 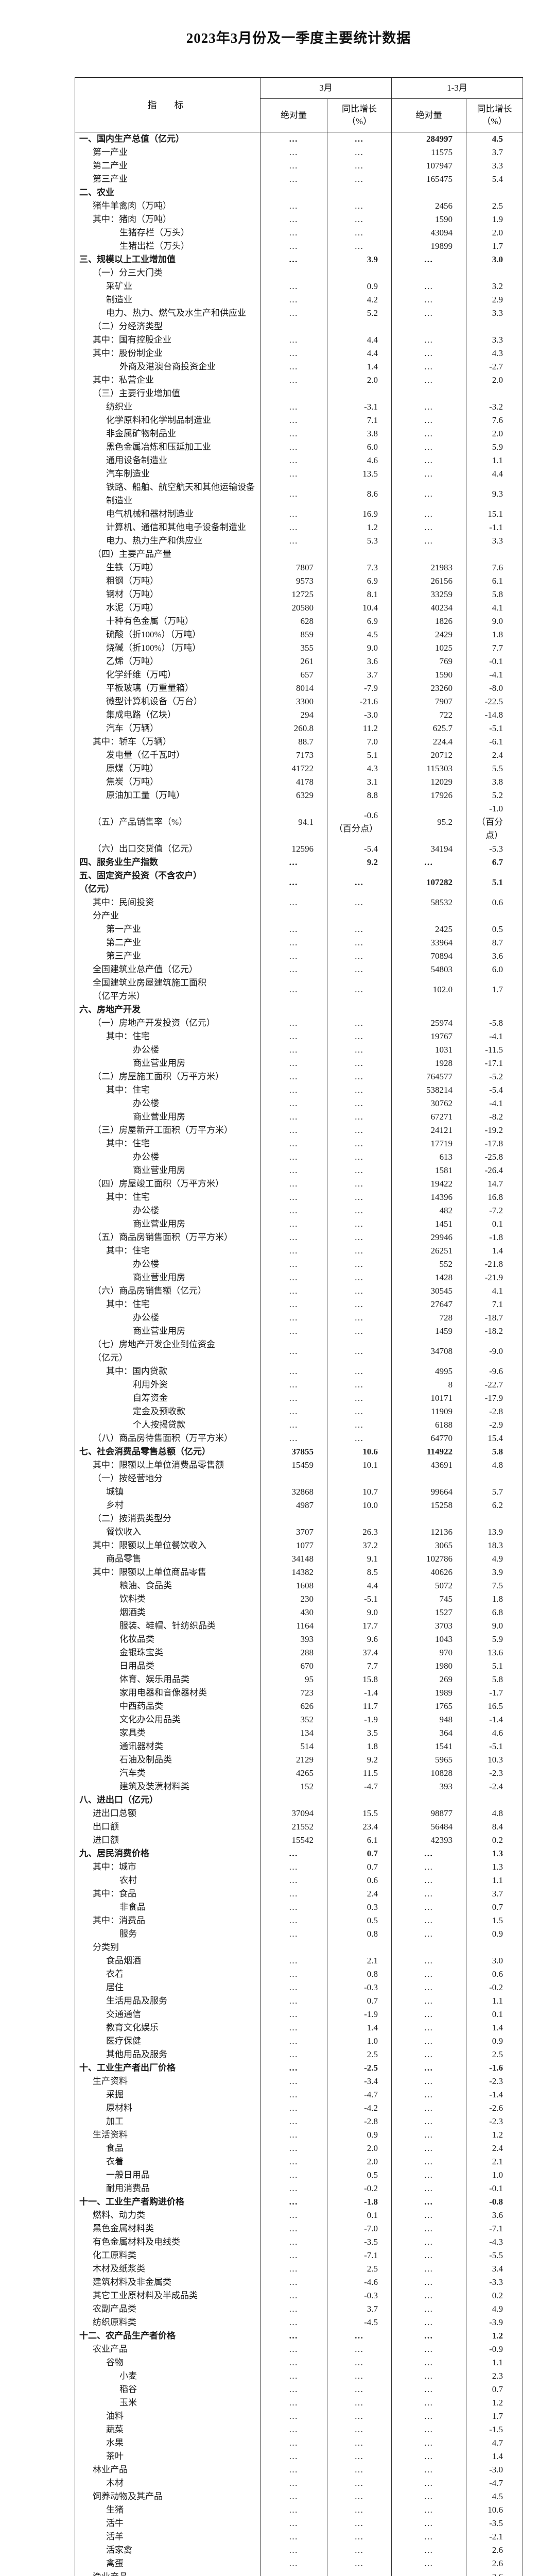 What do you see at coordinates (299, 956) in the screenshot?
I see `table-row: 第三产业…… 70894 3.6` at bounding box center [299, 956].